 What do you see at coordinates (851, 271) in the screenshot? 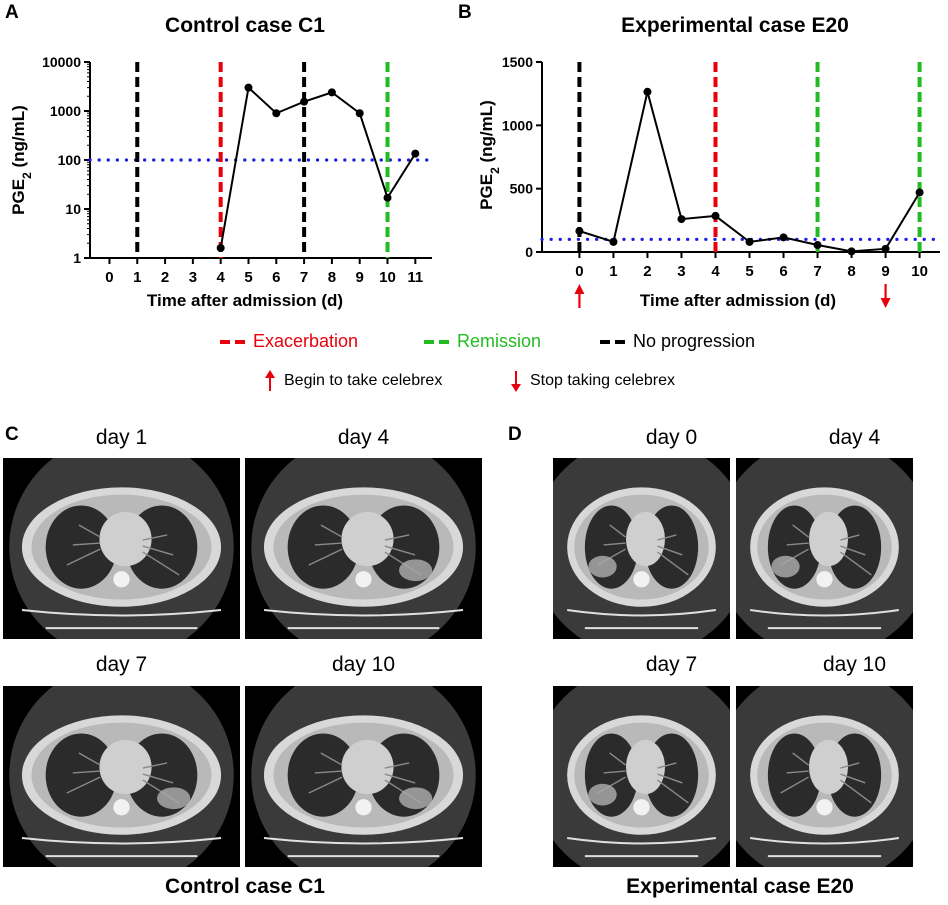
I see `chart-b-x-tick-label: 8` at bounding box center [851, 271].